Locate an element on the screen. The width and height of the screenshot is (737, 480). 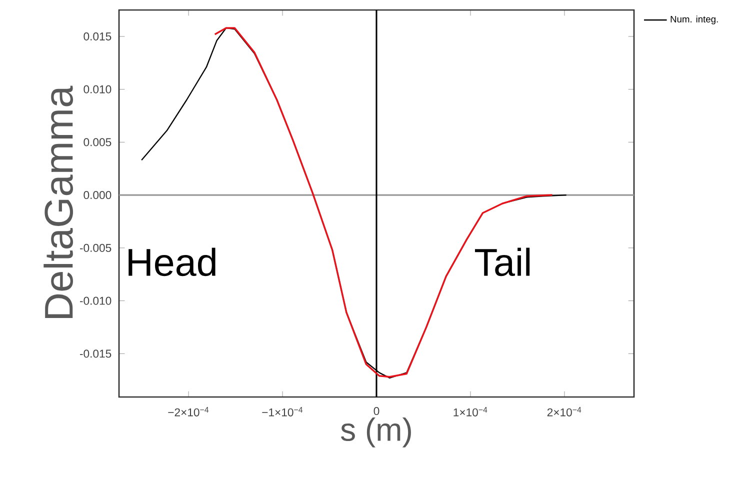
x-tick-label: −1×10$^{−4}$ is located at coordinates (282, 411).